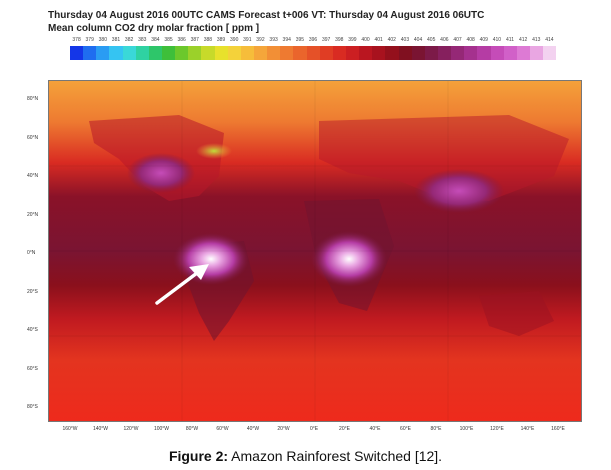 Image resolution: width=611 pixels, height=470 pixels. Describe the element at coordinates (286, 40) in the screenshot. I see `colorbar-tick-label: 394` at that location.